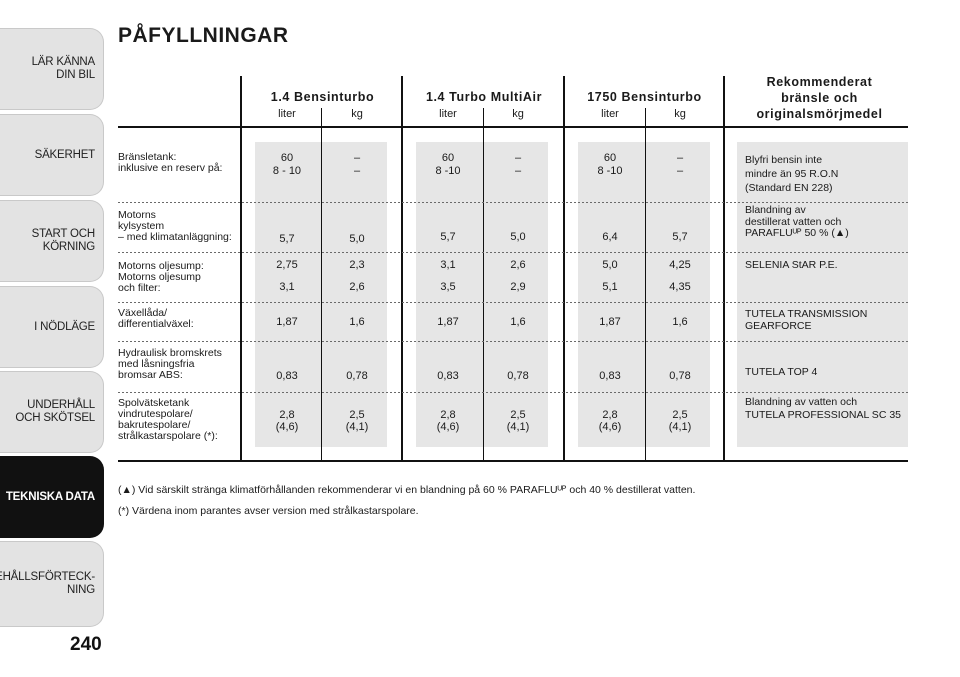 This screenshot has width=960, height=677. Describe the element at coordinates (791, 265) in the screenshot. I see `recommended-cell: SELENIA StAR P.E.` at that location.